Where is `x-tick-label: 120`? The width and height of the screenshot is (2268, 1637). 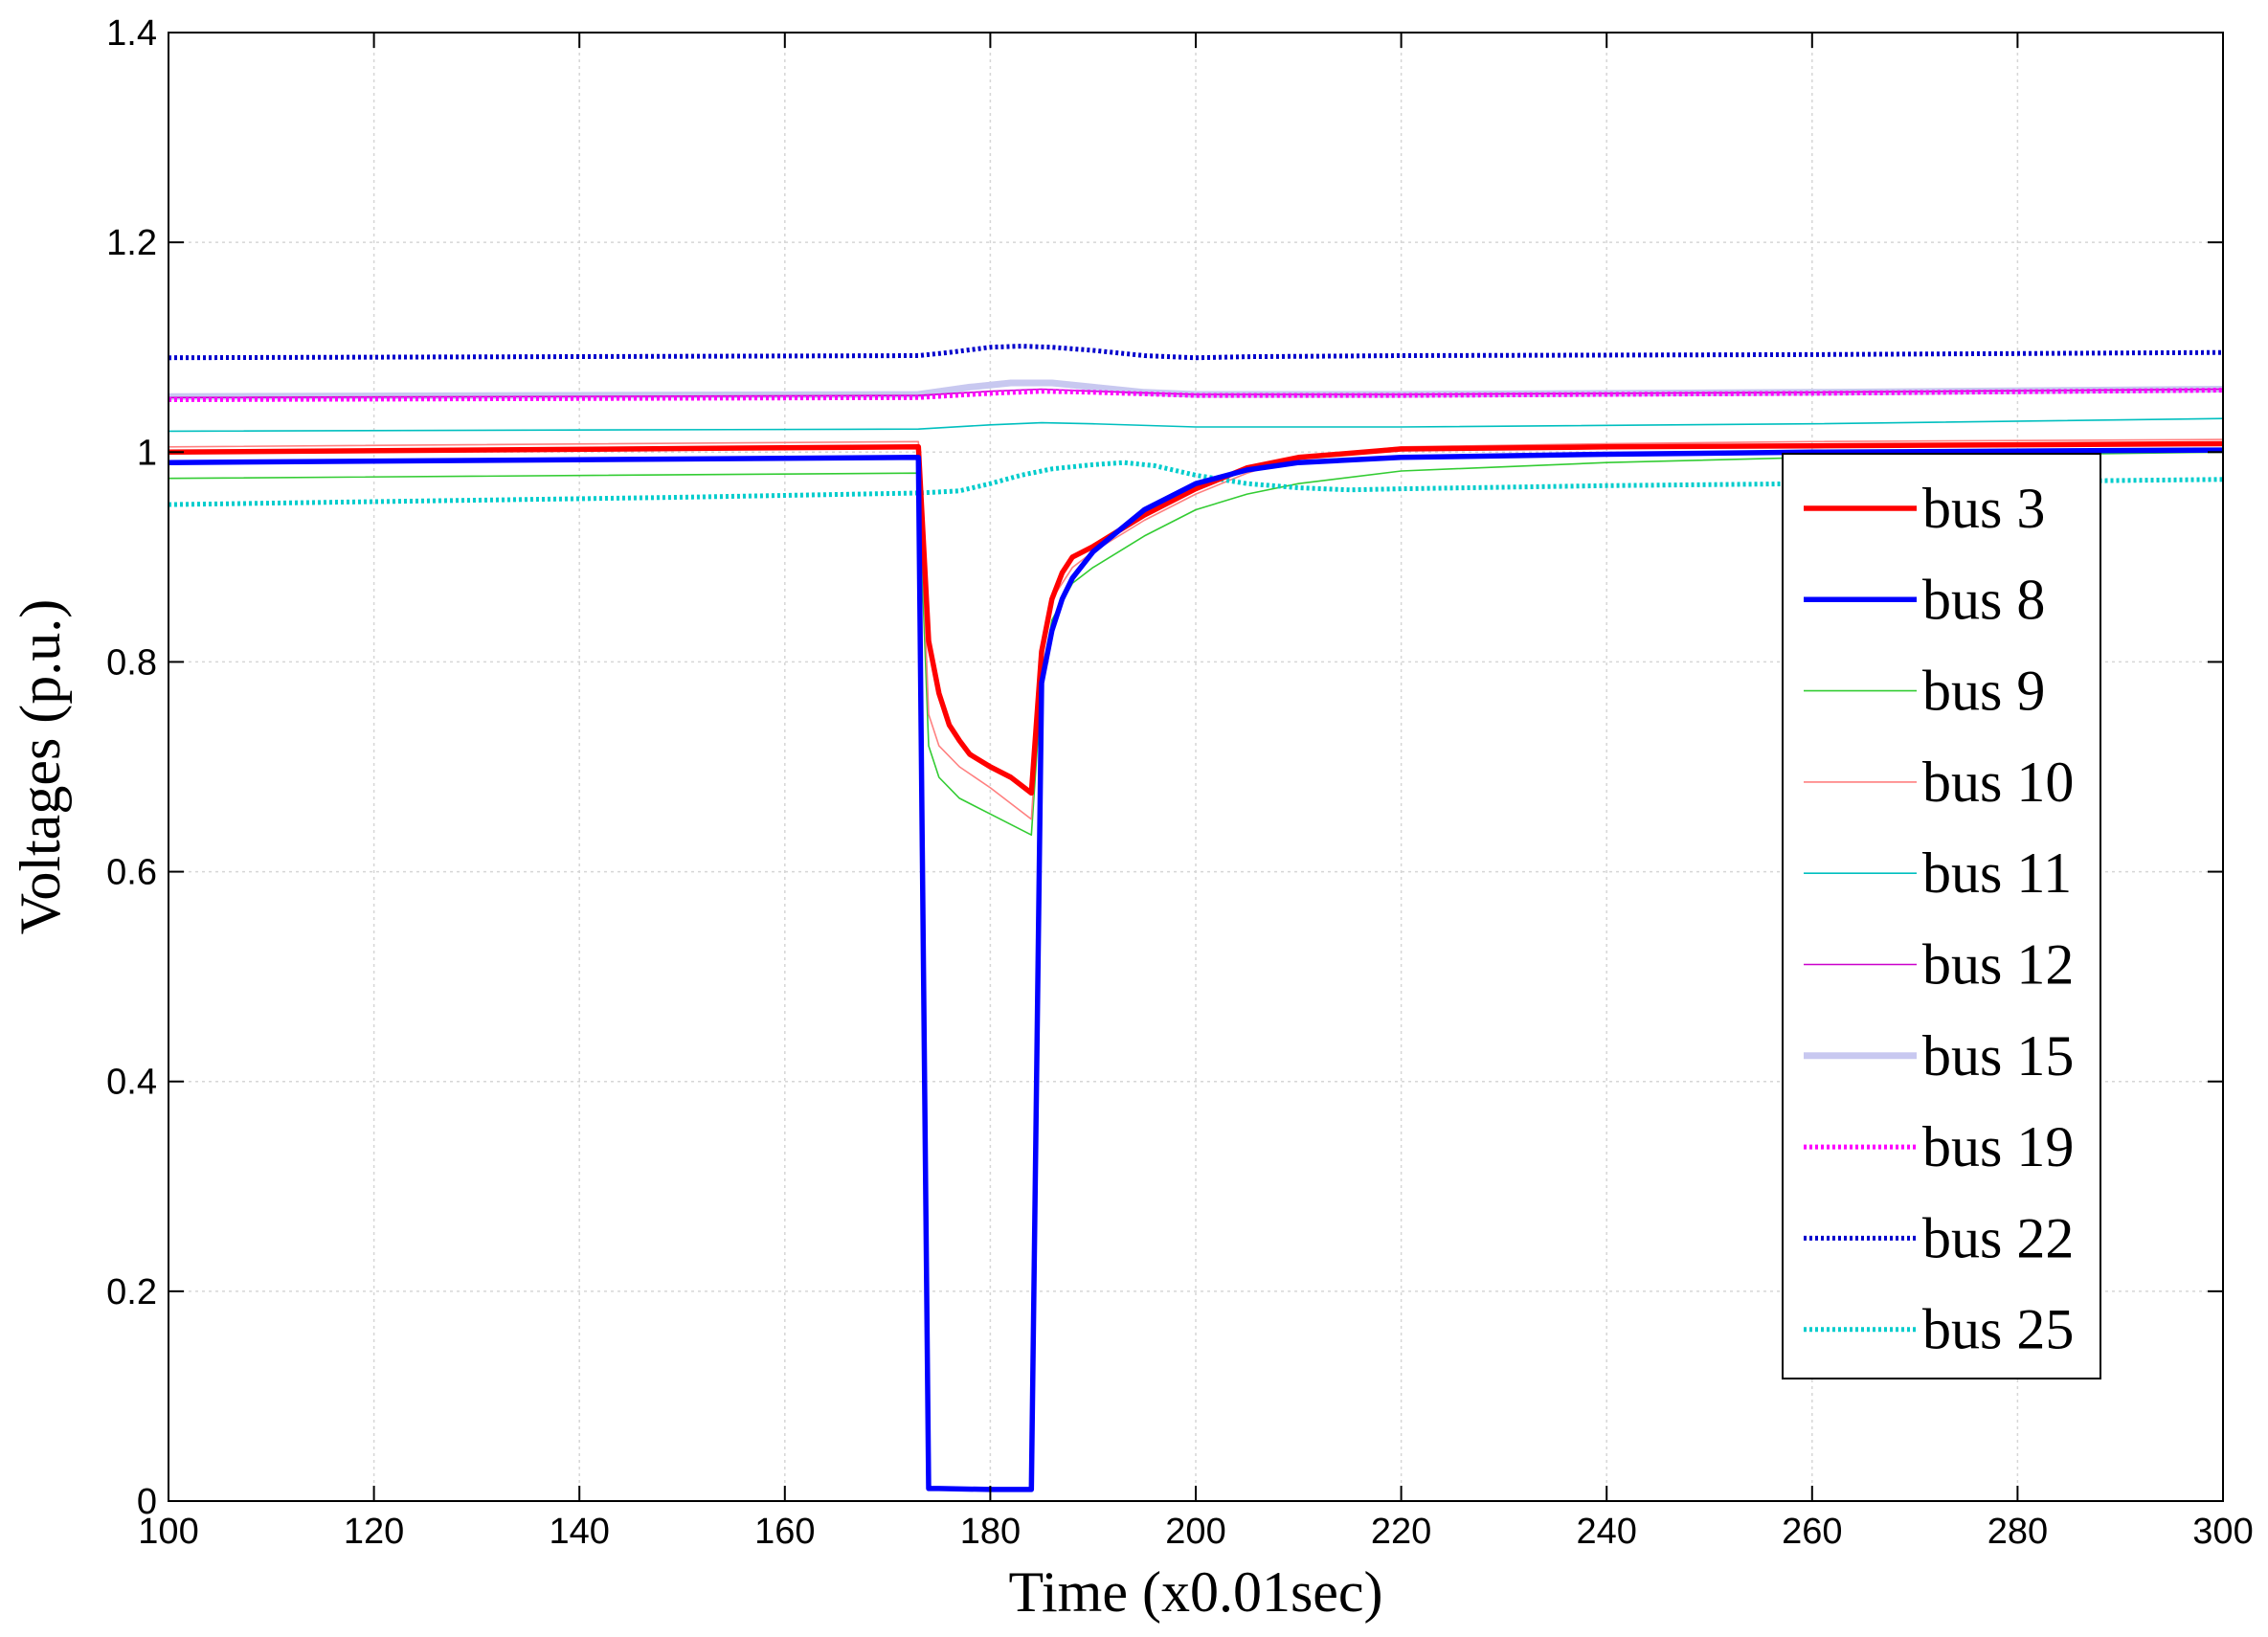
x-tick-label: 120 is located at coordinates (374, 1532).